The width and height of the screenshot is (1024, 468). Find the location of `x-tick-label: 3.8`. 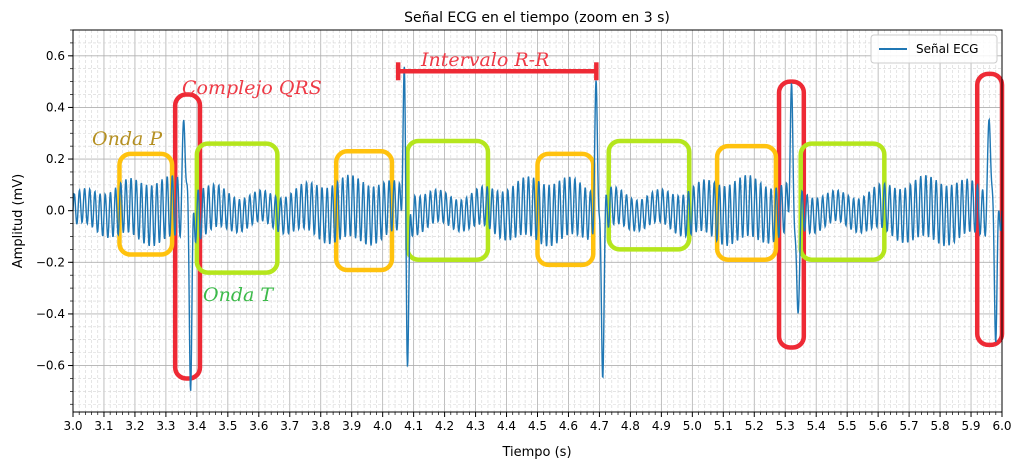

x-tick-label: 3.8 is located at coordinates (320, 426).